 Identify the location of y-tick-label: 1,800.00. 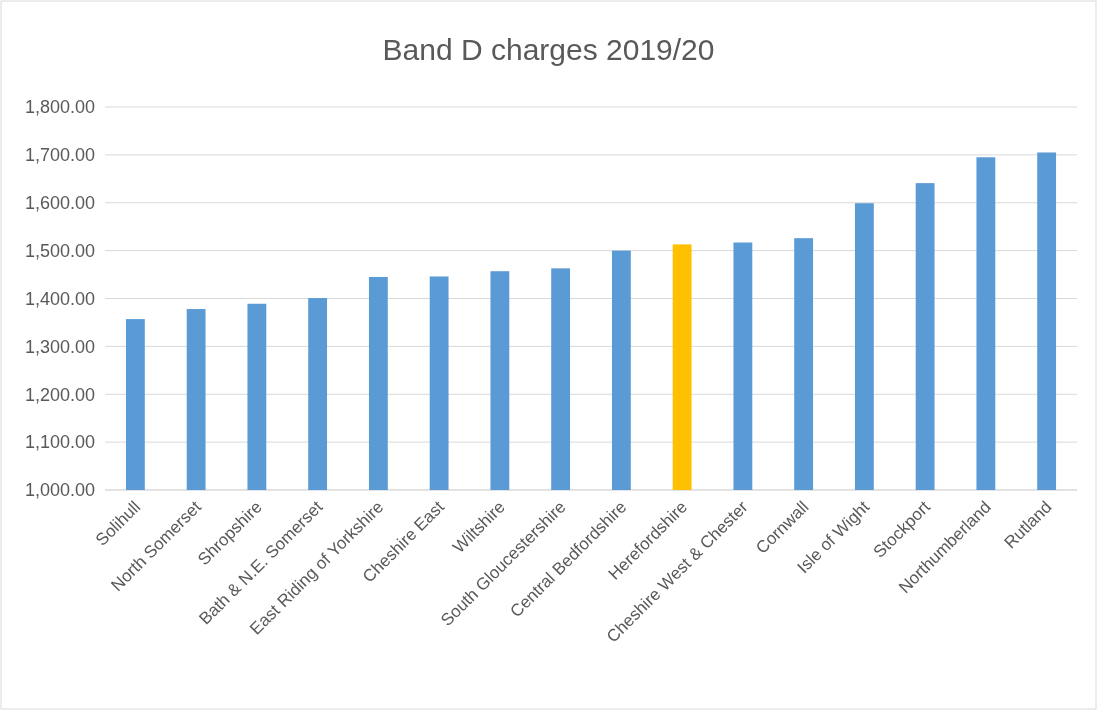
(59, 107).